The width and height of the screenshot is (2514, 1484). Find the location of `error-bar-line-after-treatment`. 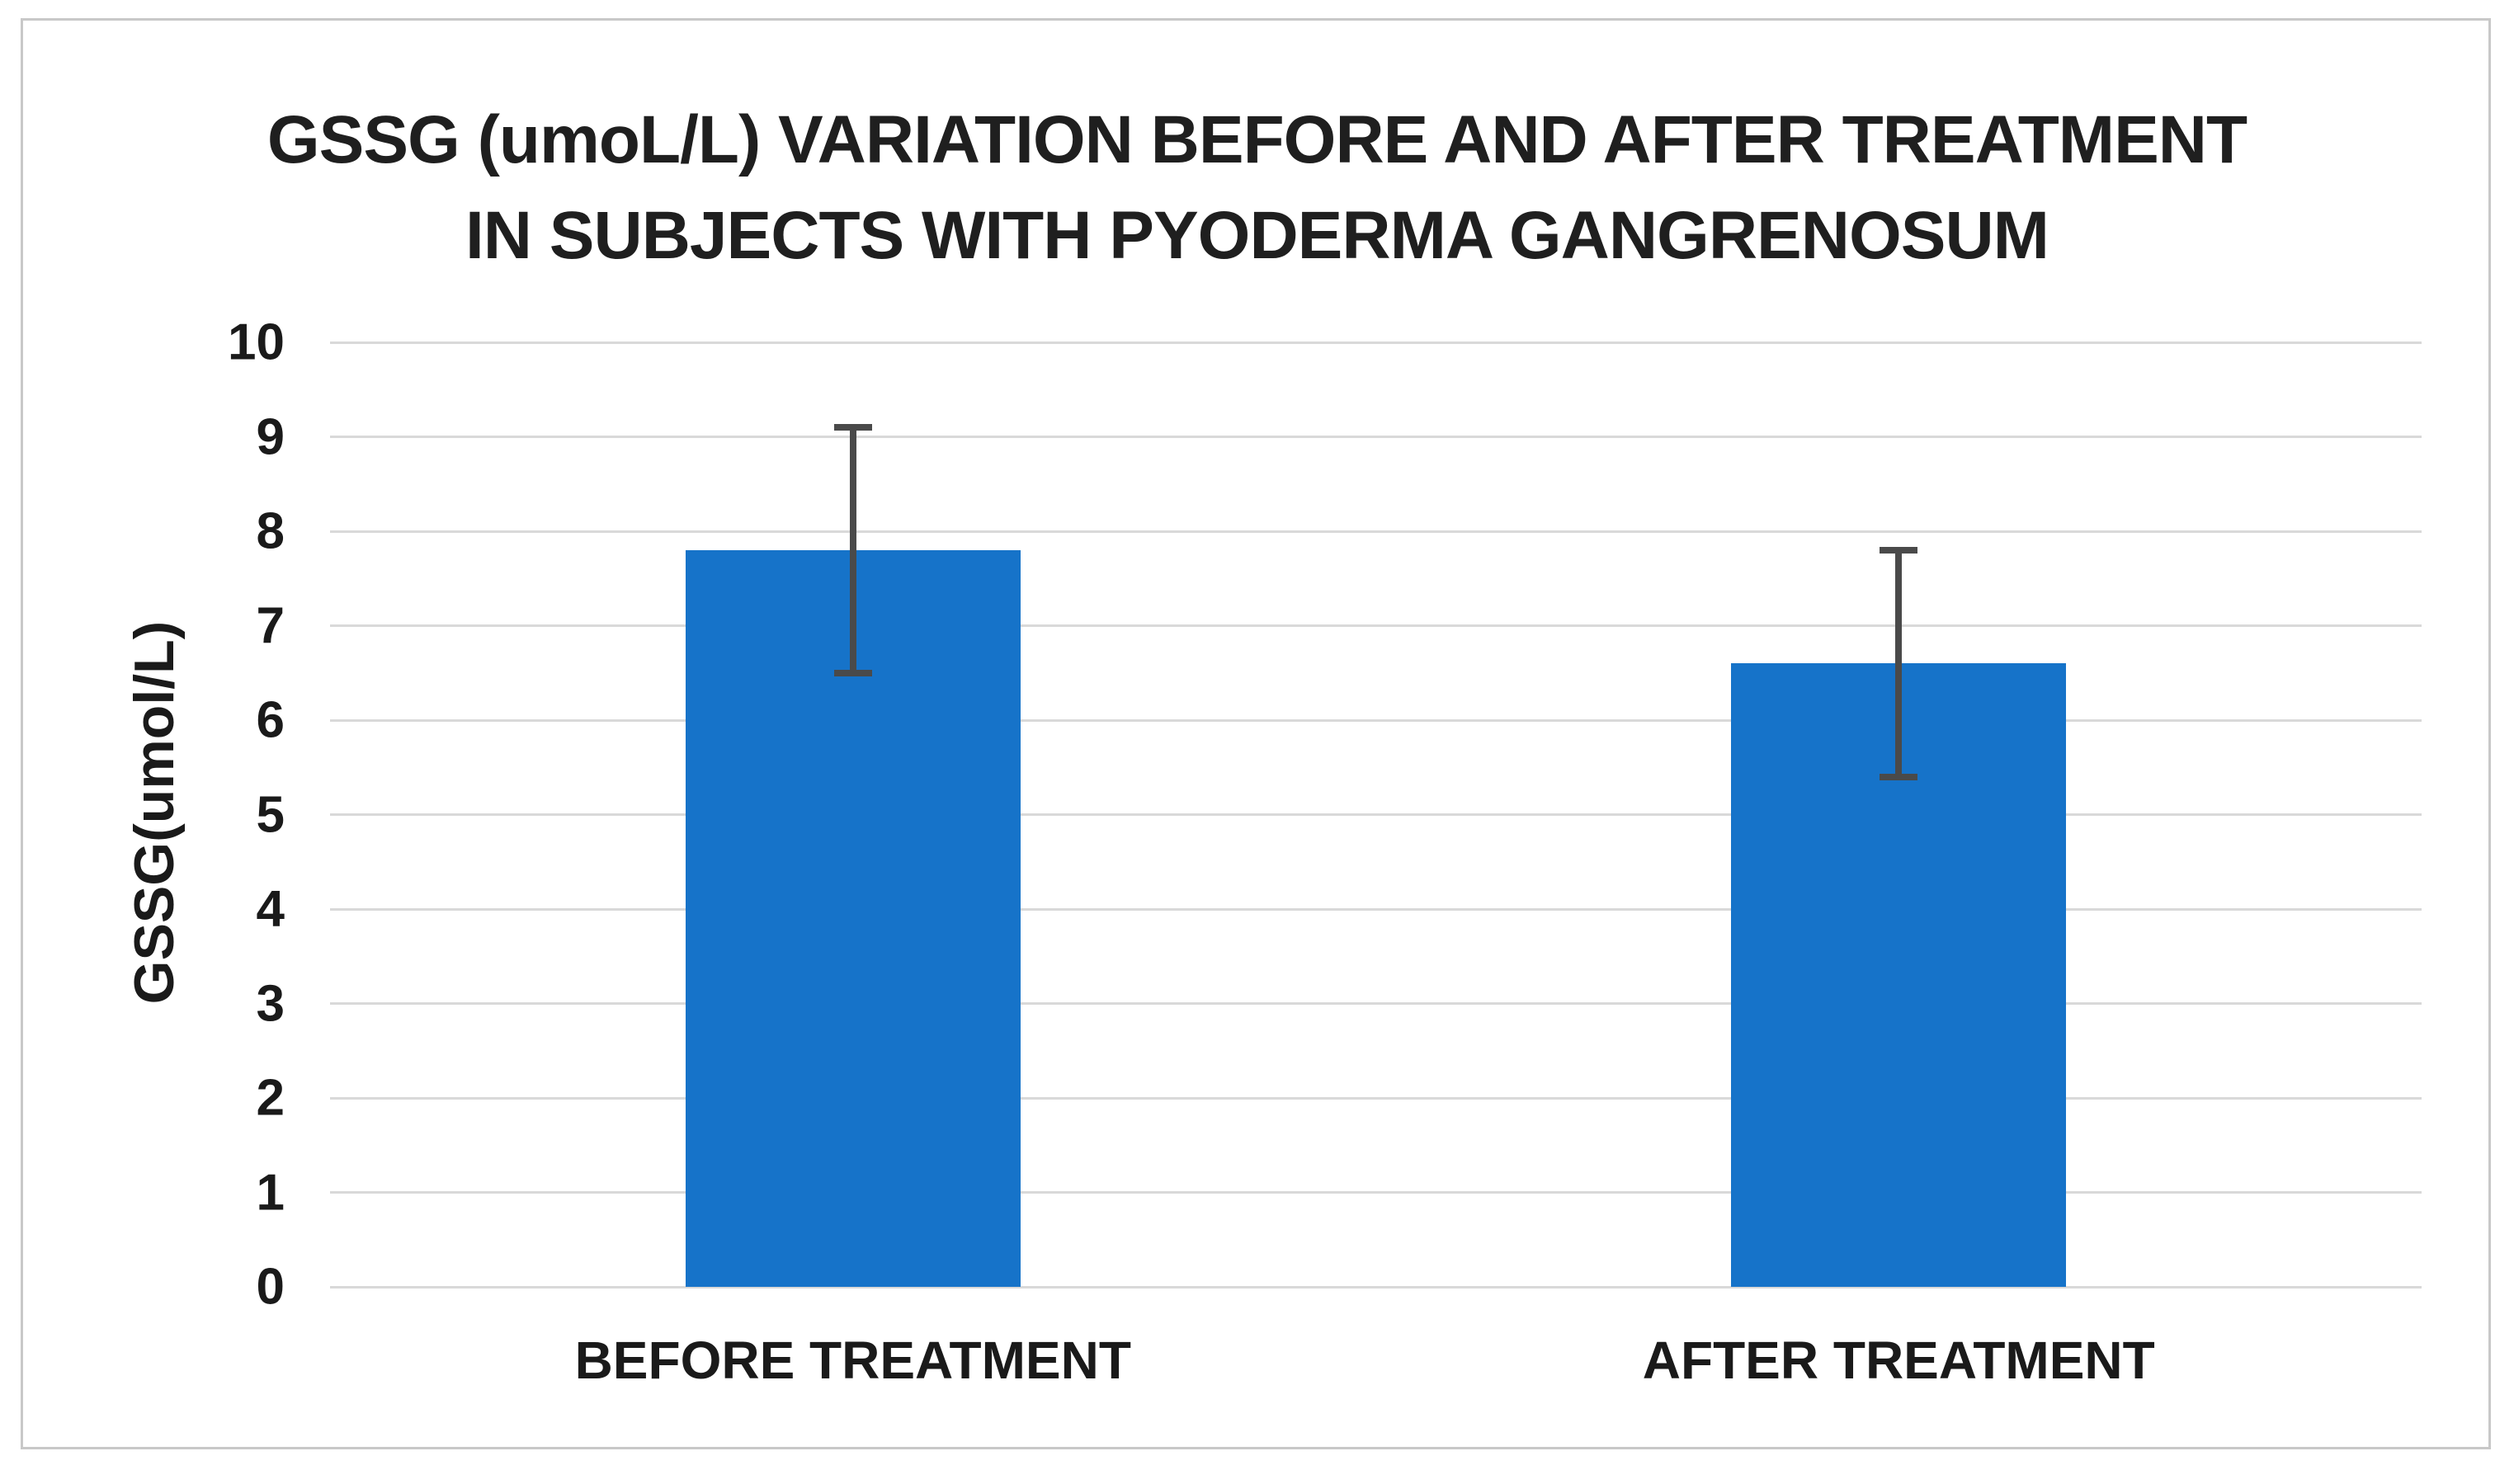

error-bar-line-after-treatment is located at coordinates (1899, 663).